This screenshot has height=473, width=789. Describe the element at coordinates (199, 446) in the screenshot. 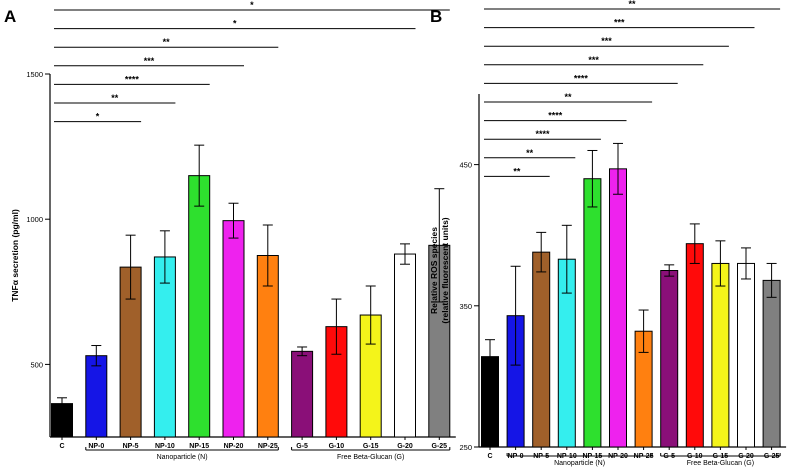

I see `panel-a-category-label: NP-15` at that location.